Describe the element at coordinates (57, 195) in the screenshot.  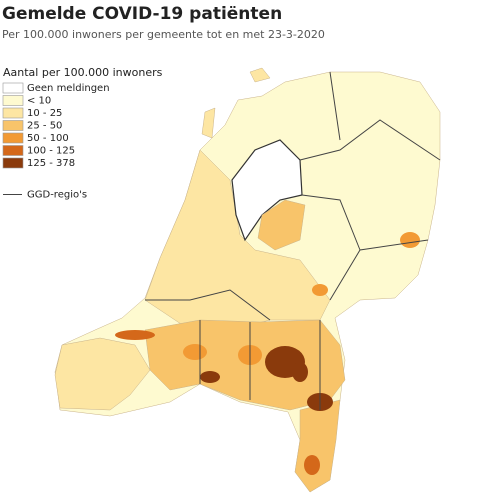
I see `legend-label: GGD-regio's` at that location.